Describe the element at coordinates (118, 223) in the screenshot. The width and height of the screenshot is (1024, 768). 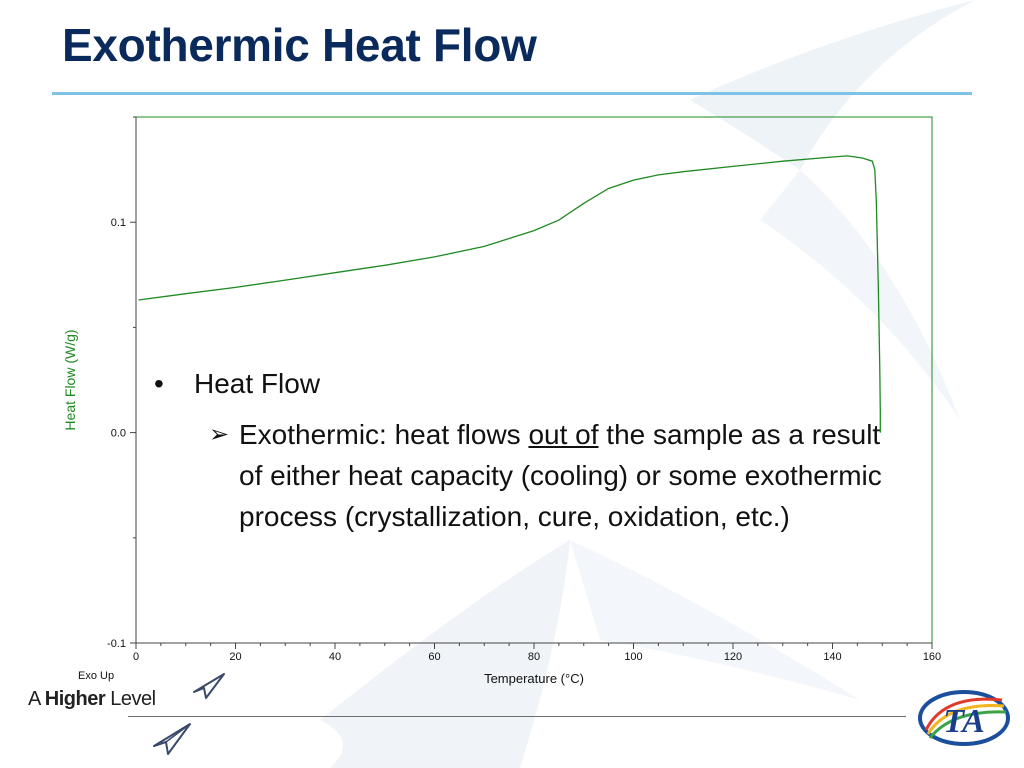
I see `y-tick-label: 0.1` at that location.